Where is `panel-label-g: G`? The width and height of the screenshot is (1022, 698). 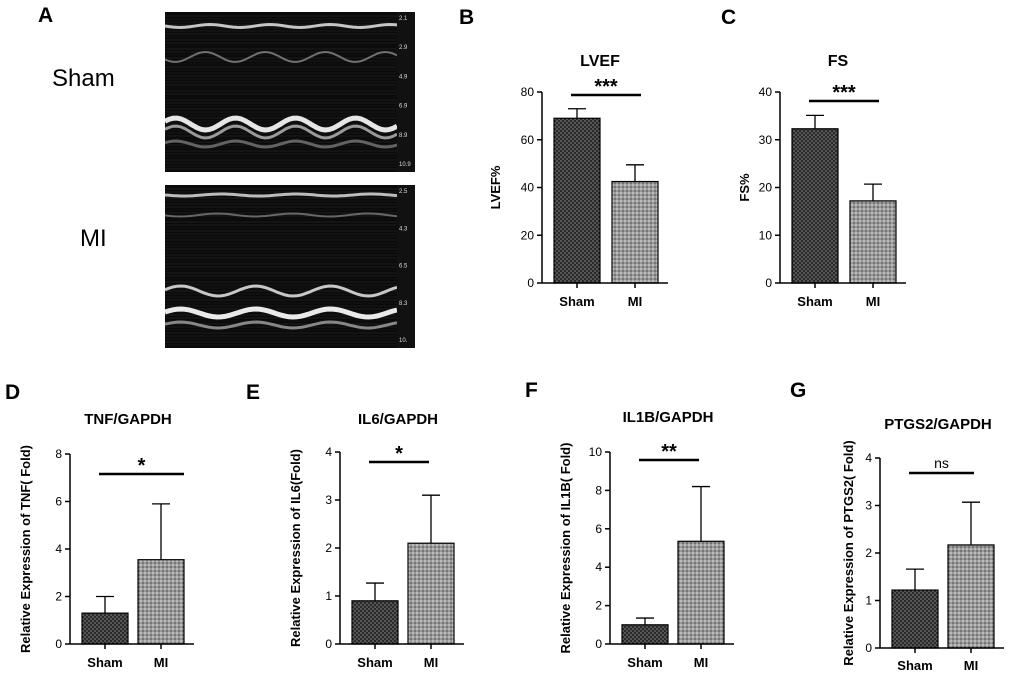
panel-label-g: G is located at coordinates (798, 390).